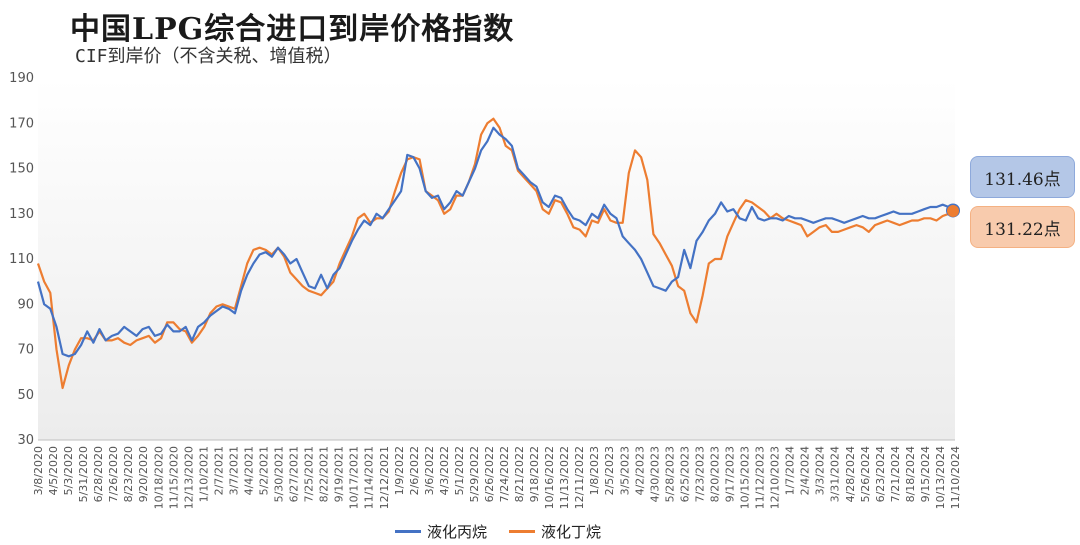  What do you see at coordinates (25, 395) in the screenshot?
I see `y-tick-label: 50` at bounding box center [25, 395].